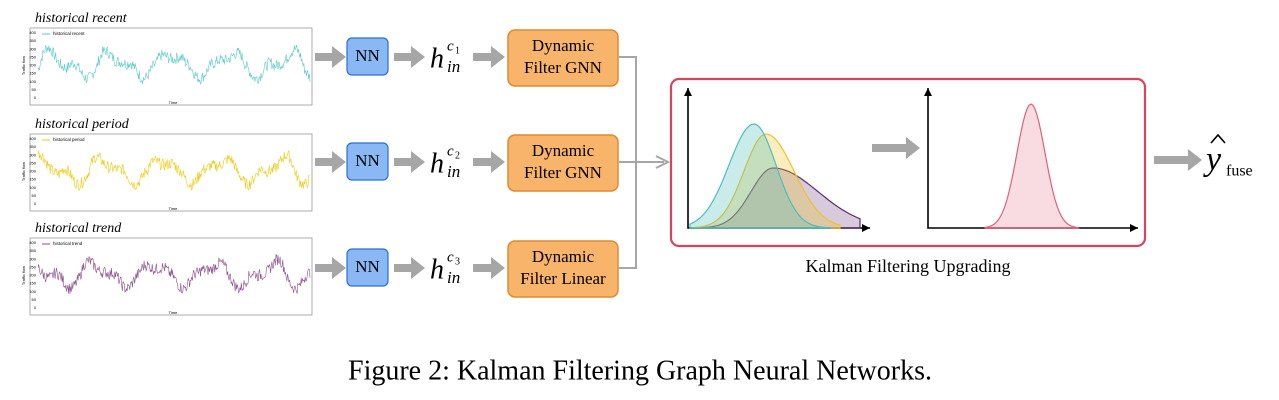 The width and height of the screenshot is (1279, 400). Describe the element at coordinates (563, 278) in the screenshot. I see `filter-label: Filter Linear` at that location.